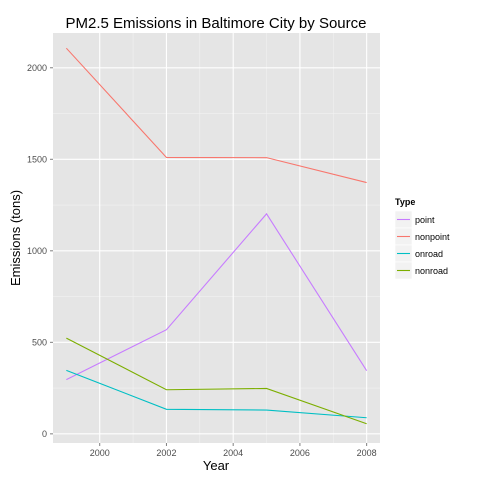  I want to click on x-tick-label: 2006, so click(300, 453).